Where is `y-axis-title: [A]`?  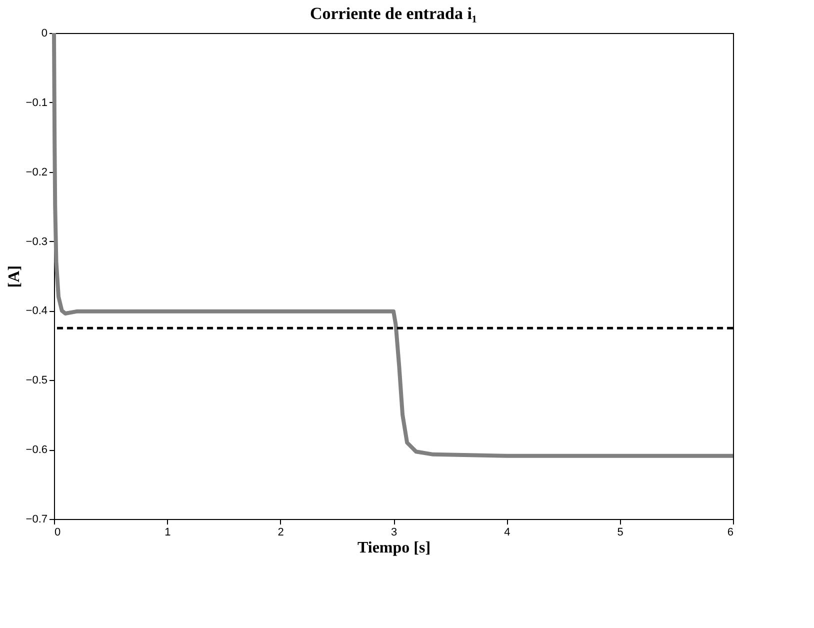 y-axis-title: [A] is located at coordinates (14, 276).